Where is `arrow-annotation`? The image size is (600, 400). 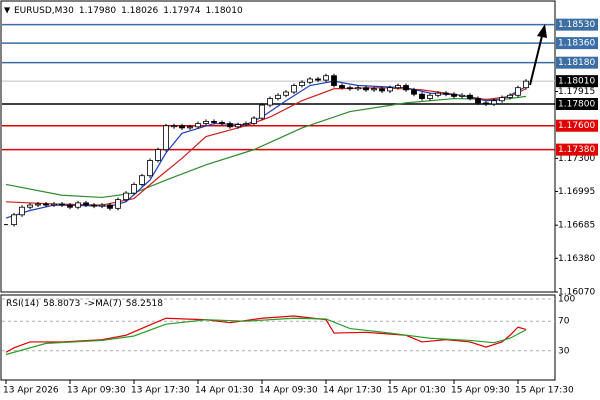
arrow-annotation is located at coordinates (538, 55).